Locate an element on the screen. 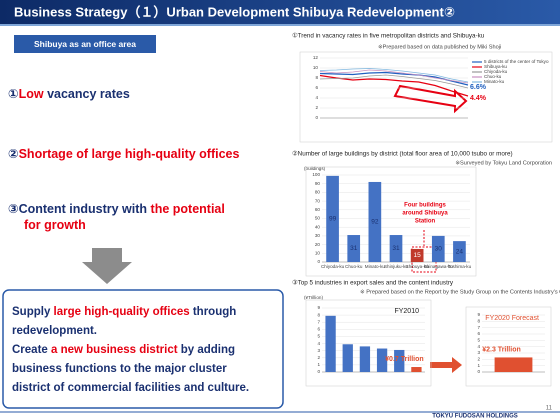 This screenshot has height=420, width=560. data-label: 6.6% is located at coordinates (478, 87).